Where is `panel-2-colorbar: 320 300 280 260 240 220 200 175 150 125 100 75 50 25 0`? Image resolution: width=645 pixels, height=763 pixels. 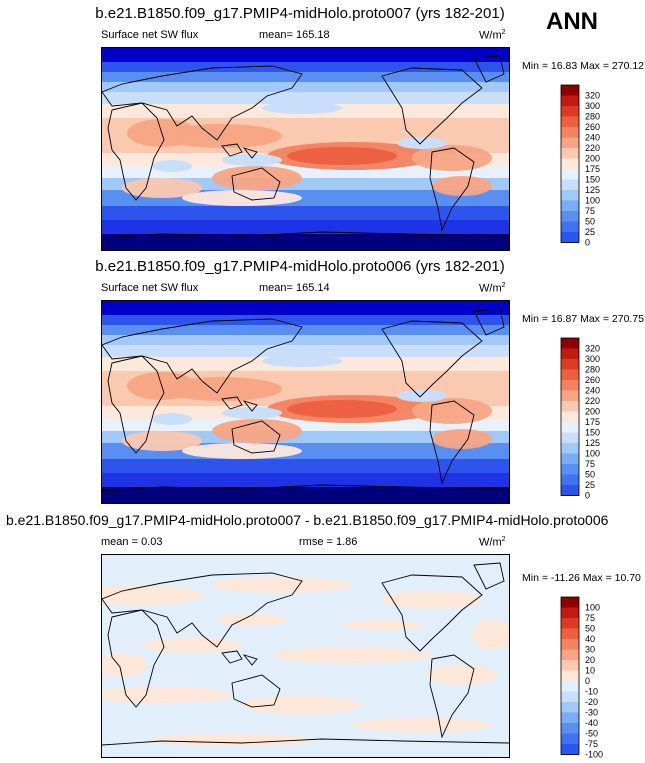 panel-2-colorbar: 320 300 280 260 240 220 200 175 150 125 100 75 50 25 0 is located at coordinates (600, 419).